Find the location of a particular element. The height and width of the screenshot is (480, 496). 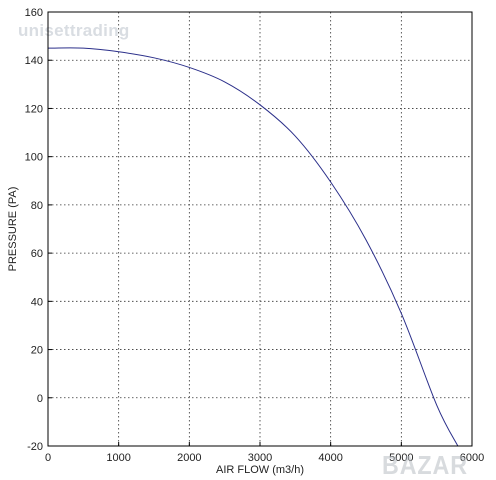

bazar-logo: BAZAR is located at coordinates (425, 465).